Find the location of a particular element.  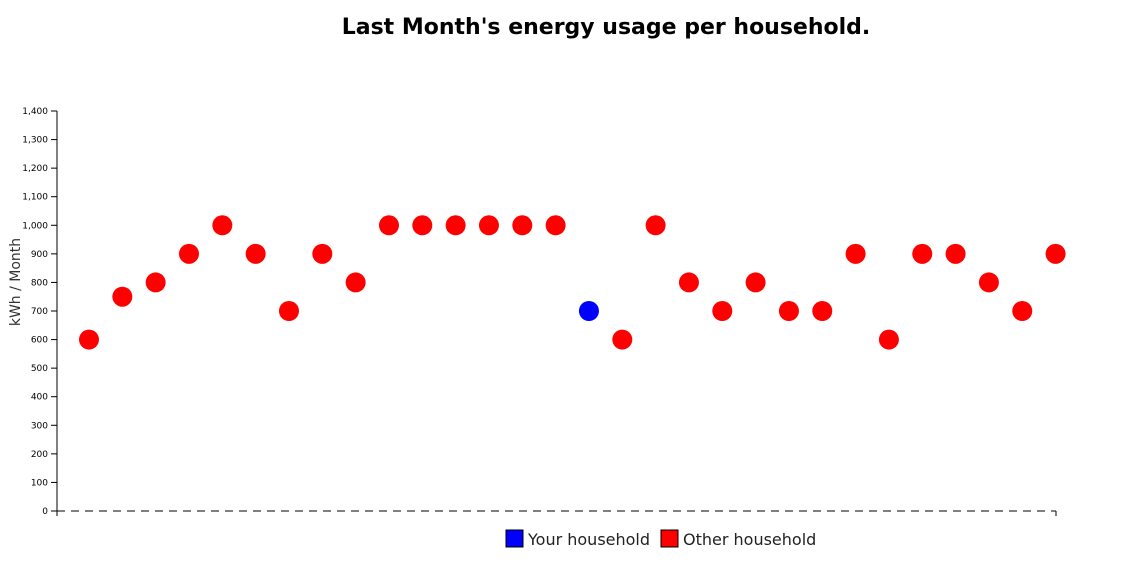

y-tick-label: 1,200 is located at coordinates (35, 169).